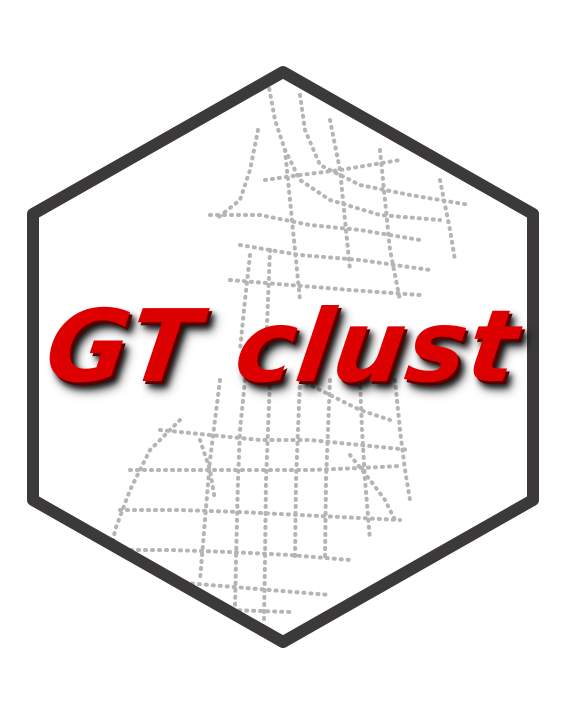  Describe the element at coordinates (283, 346) in the screenshot. I see `logo-title: GT clust` at that location.